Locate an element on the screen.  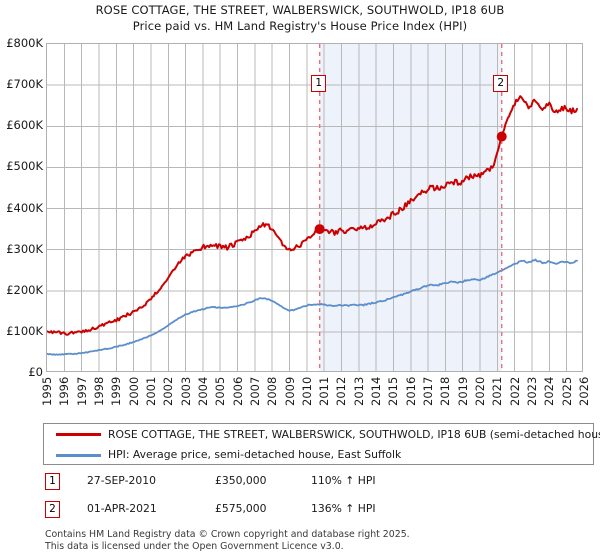
x-tick-label: 2016 is located at coordinates (410, 391).